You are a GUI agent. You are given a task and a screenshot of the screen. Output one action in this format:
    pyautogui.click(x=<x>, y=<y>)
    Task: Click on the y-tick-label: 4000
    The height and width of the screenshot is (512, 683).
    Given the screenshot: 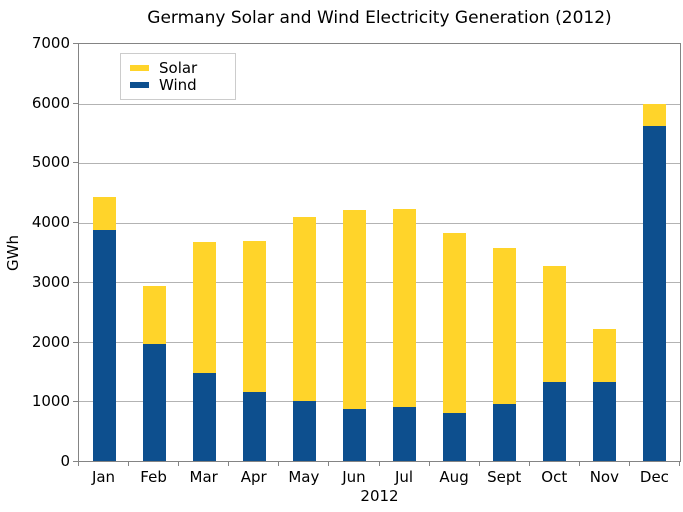 What is the action you would take?
    pyautogui.click(x=50, y=222)
    